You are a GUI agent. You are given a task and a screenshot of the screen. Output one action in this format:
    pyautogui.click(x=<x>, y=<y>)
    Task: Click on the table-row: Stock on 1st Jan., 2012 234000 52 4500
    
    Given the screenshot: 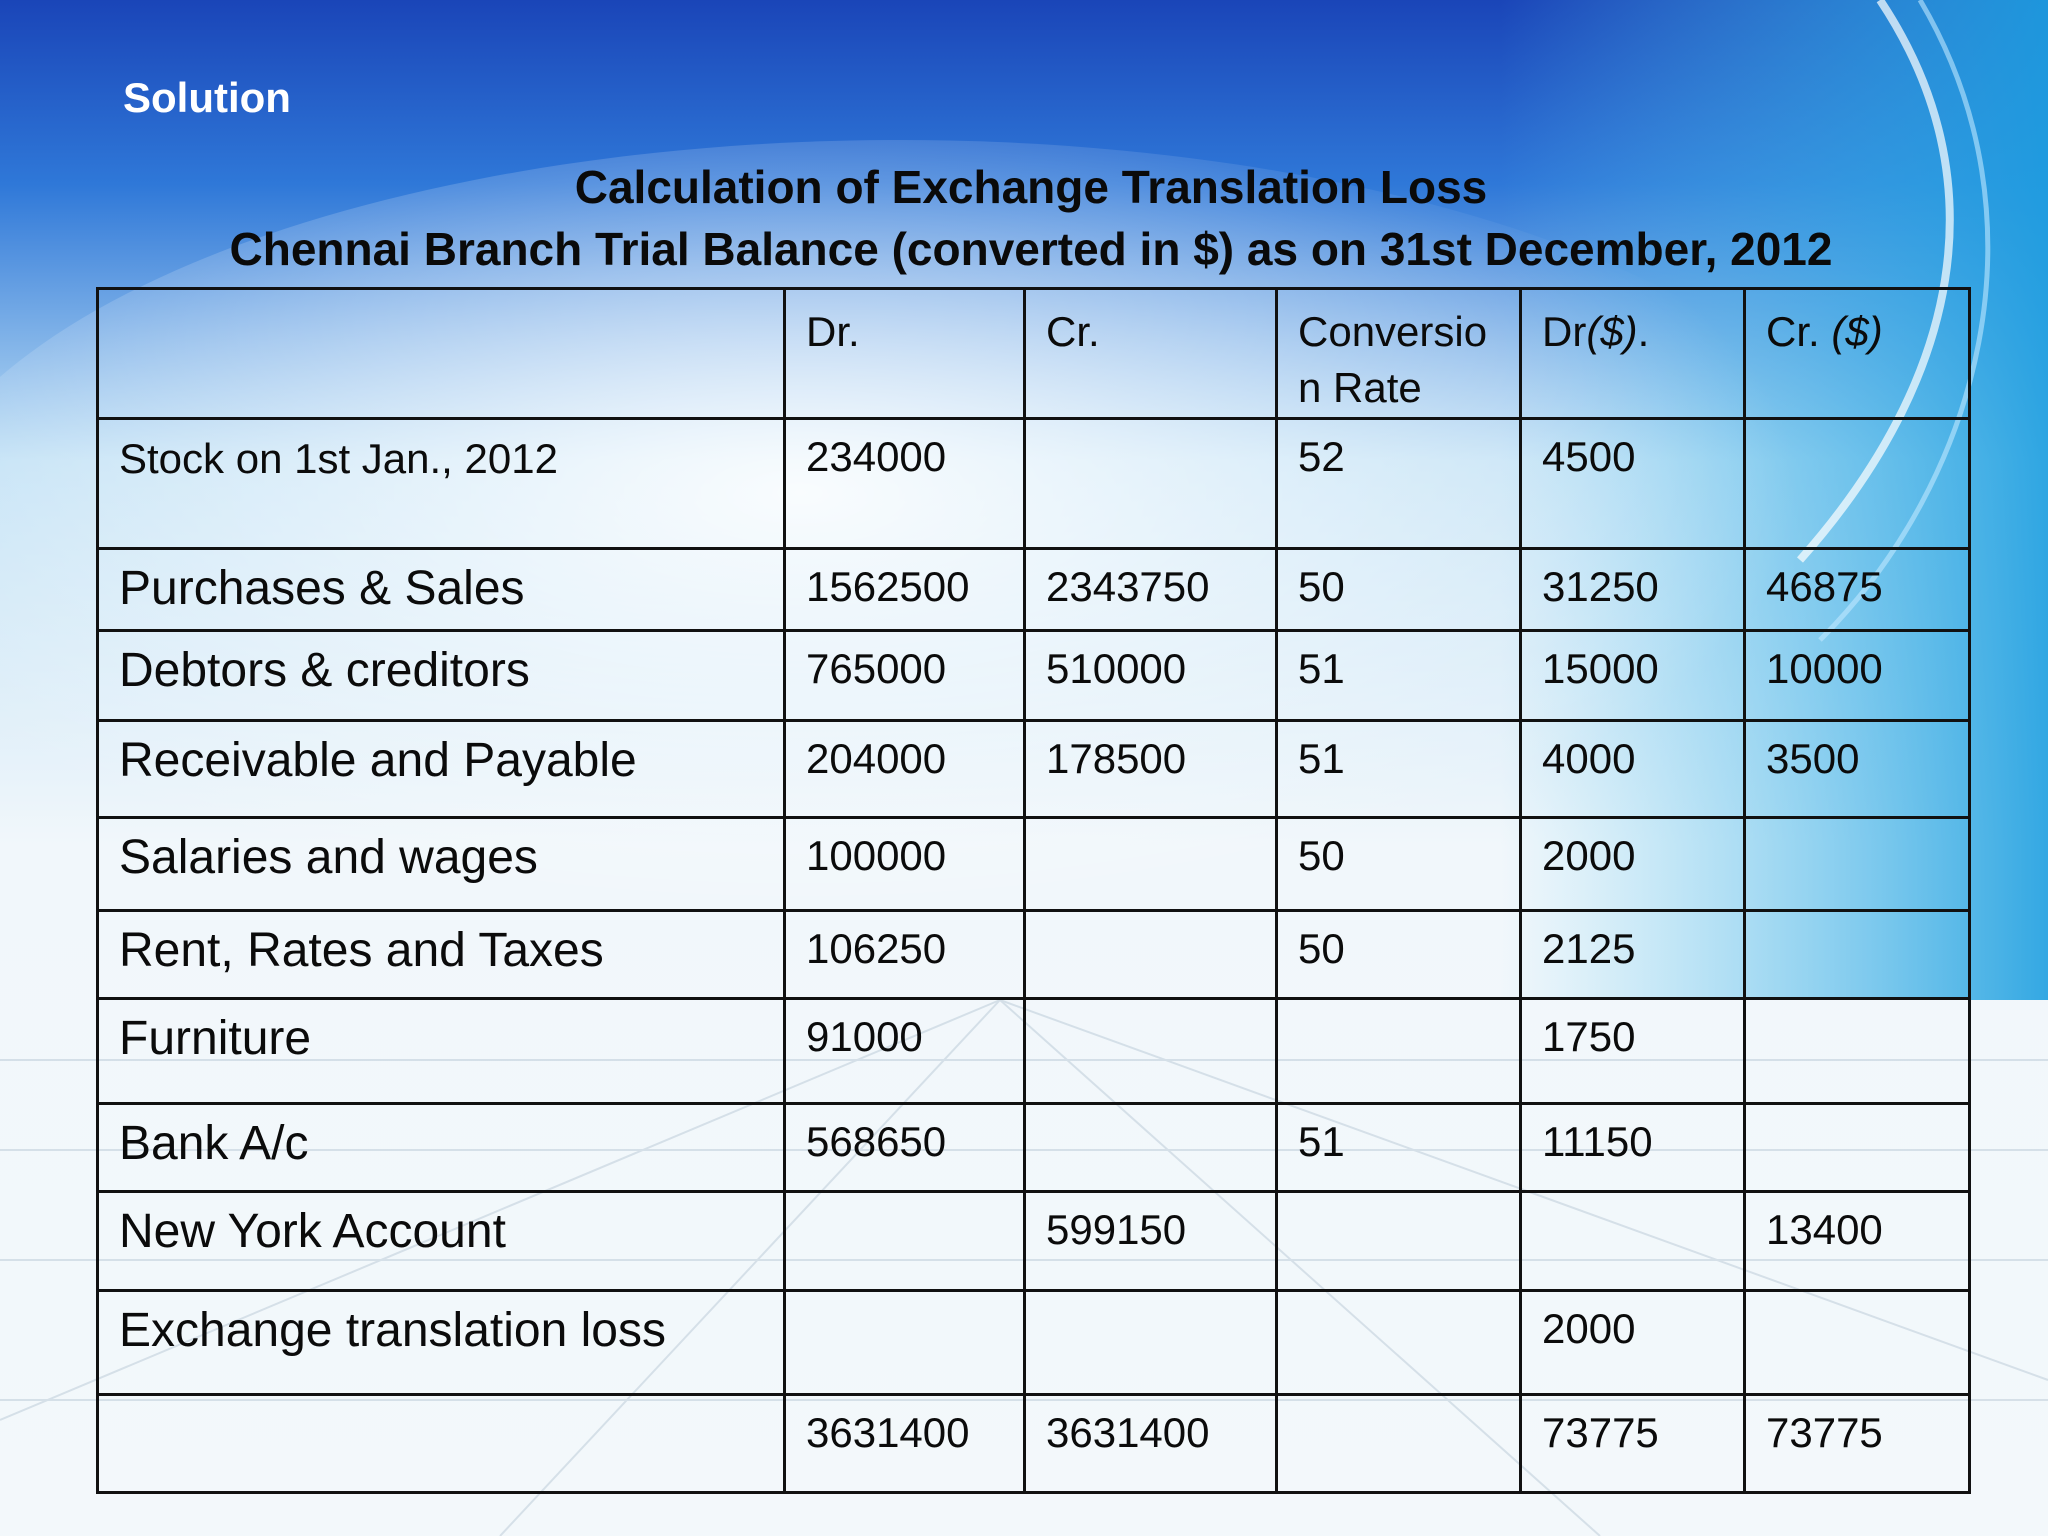 What is the action you would take?
    pyautogui.click(x=1033, y=483)
    